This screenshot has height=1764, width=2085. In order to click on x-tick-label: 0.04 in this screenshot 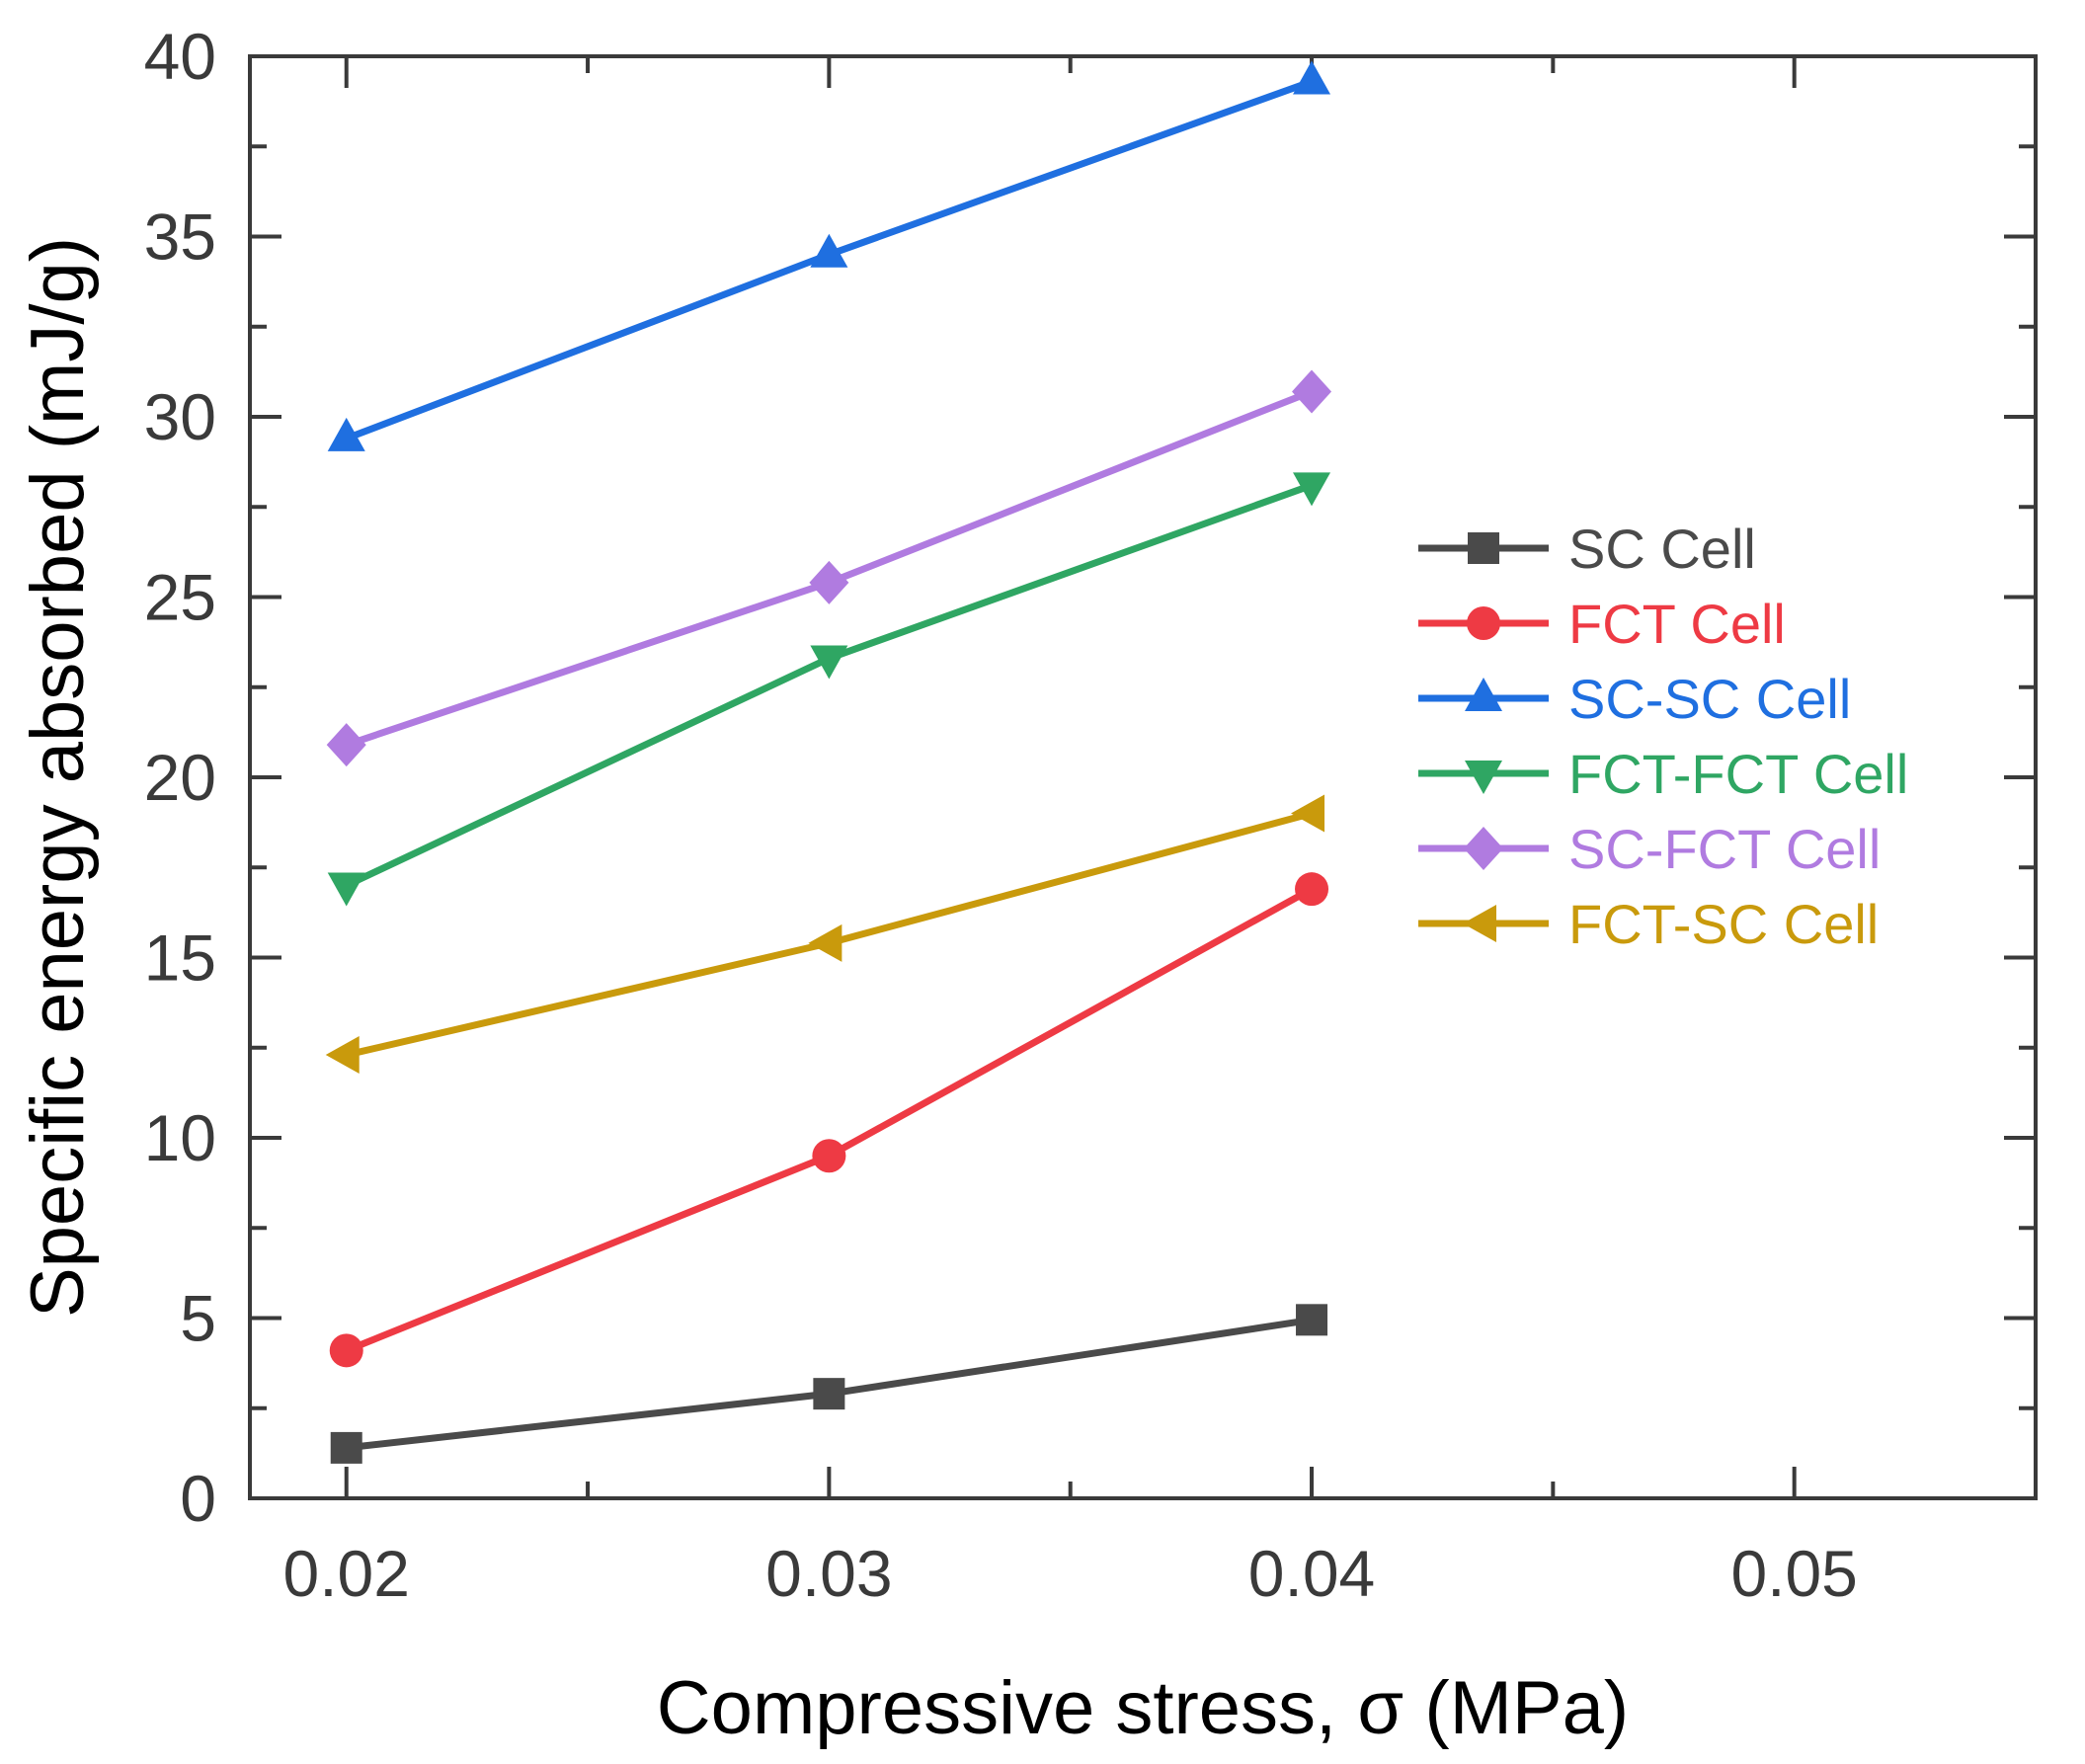, I will do `click(1311, 1574)`.